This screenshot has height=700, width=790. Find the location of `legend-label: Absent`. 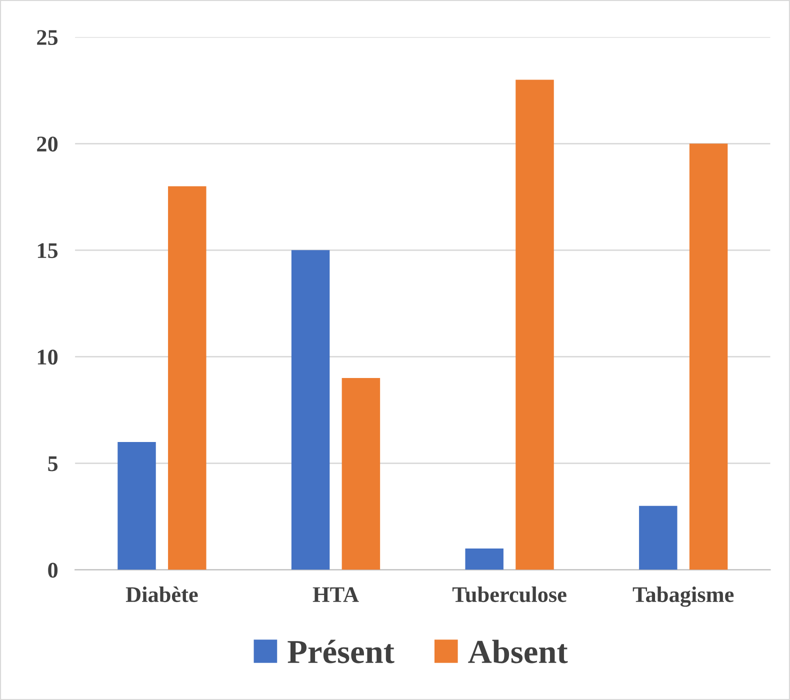

legend-label: Absent is located at coordinates (518, 652).